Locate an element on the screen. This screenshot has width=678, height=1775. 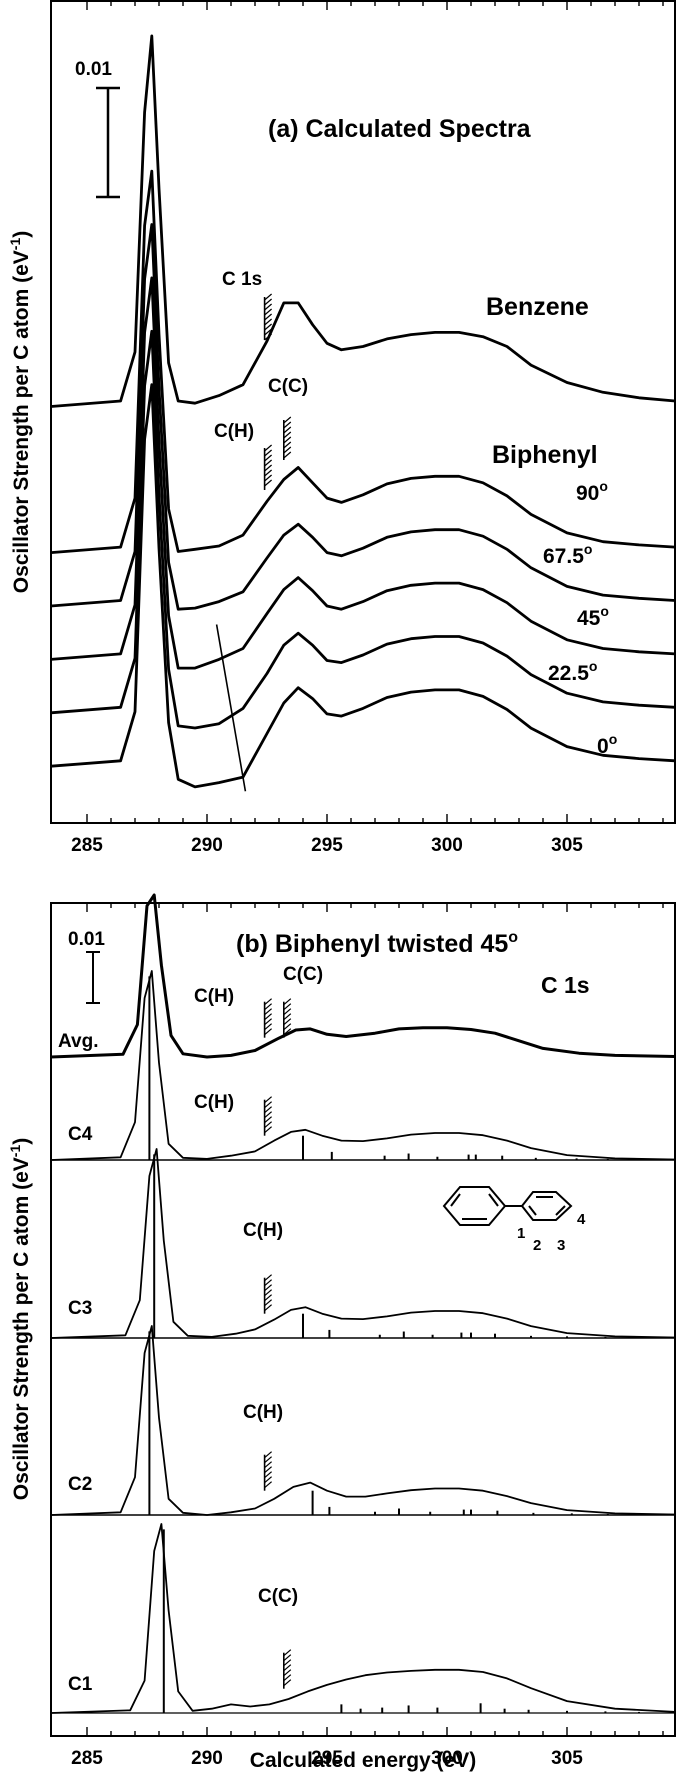
series-label-c4: C4 is located at coordinates (80, 1134).